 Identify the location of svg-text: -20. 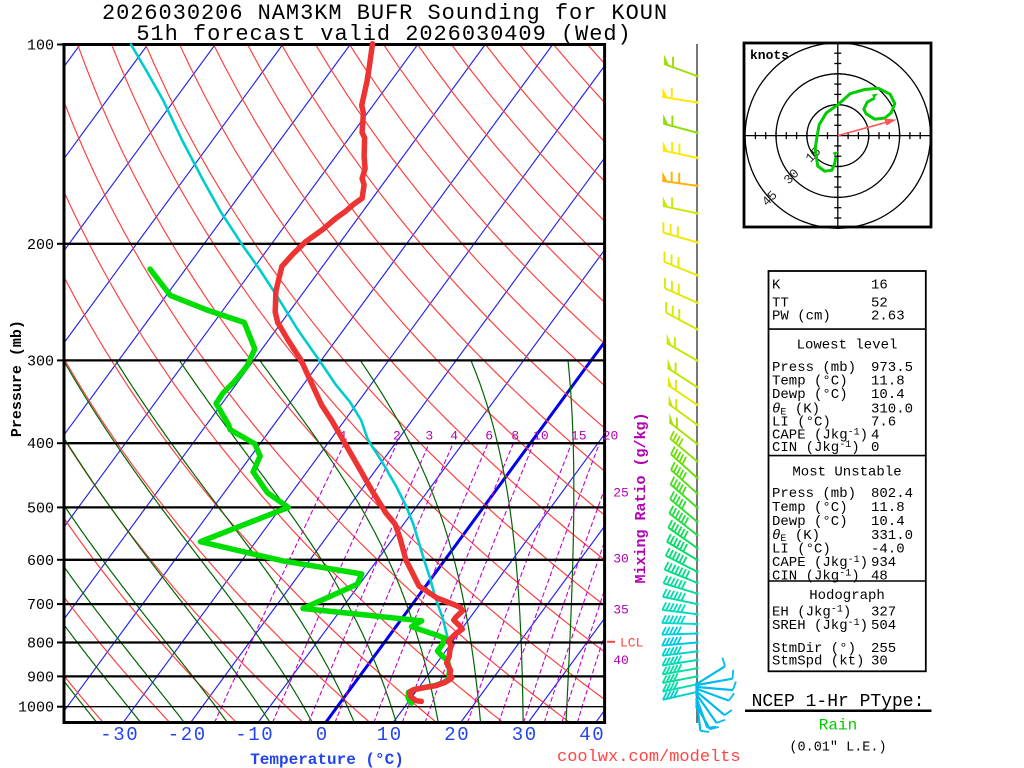
(187, 735).